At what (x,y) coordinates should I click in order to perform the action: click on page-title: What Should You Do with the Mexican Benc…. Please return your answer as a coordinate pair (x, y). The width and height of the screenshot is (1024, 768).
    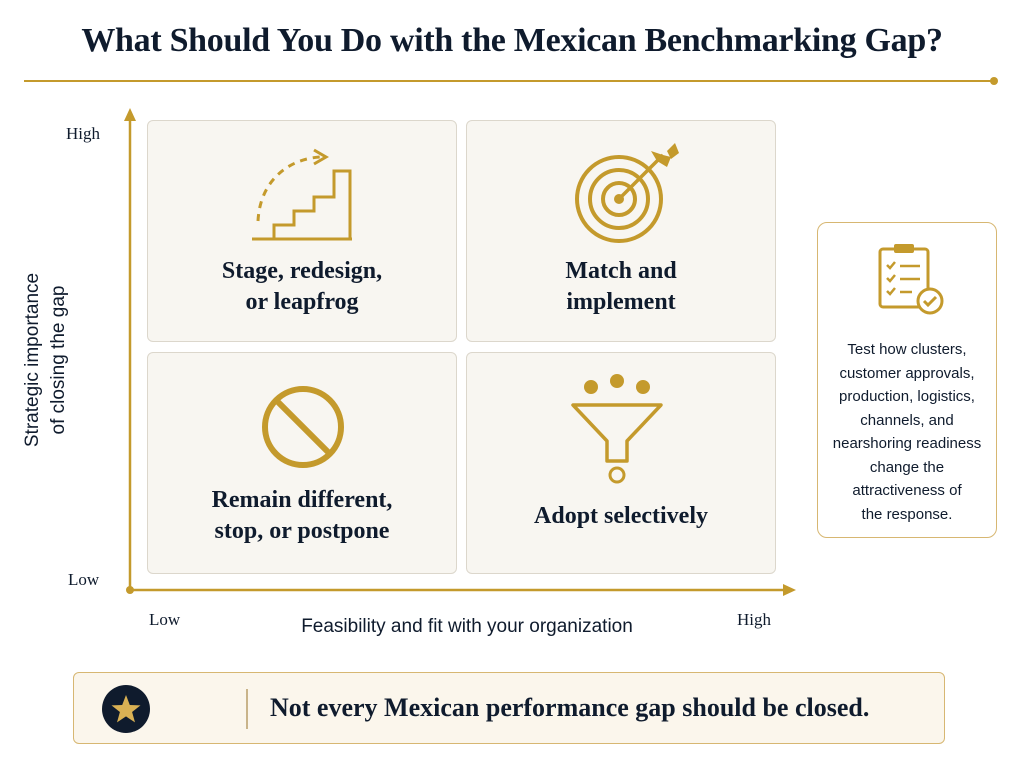
    Looking at the image, I should click on (512, 40).